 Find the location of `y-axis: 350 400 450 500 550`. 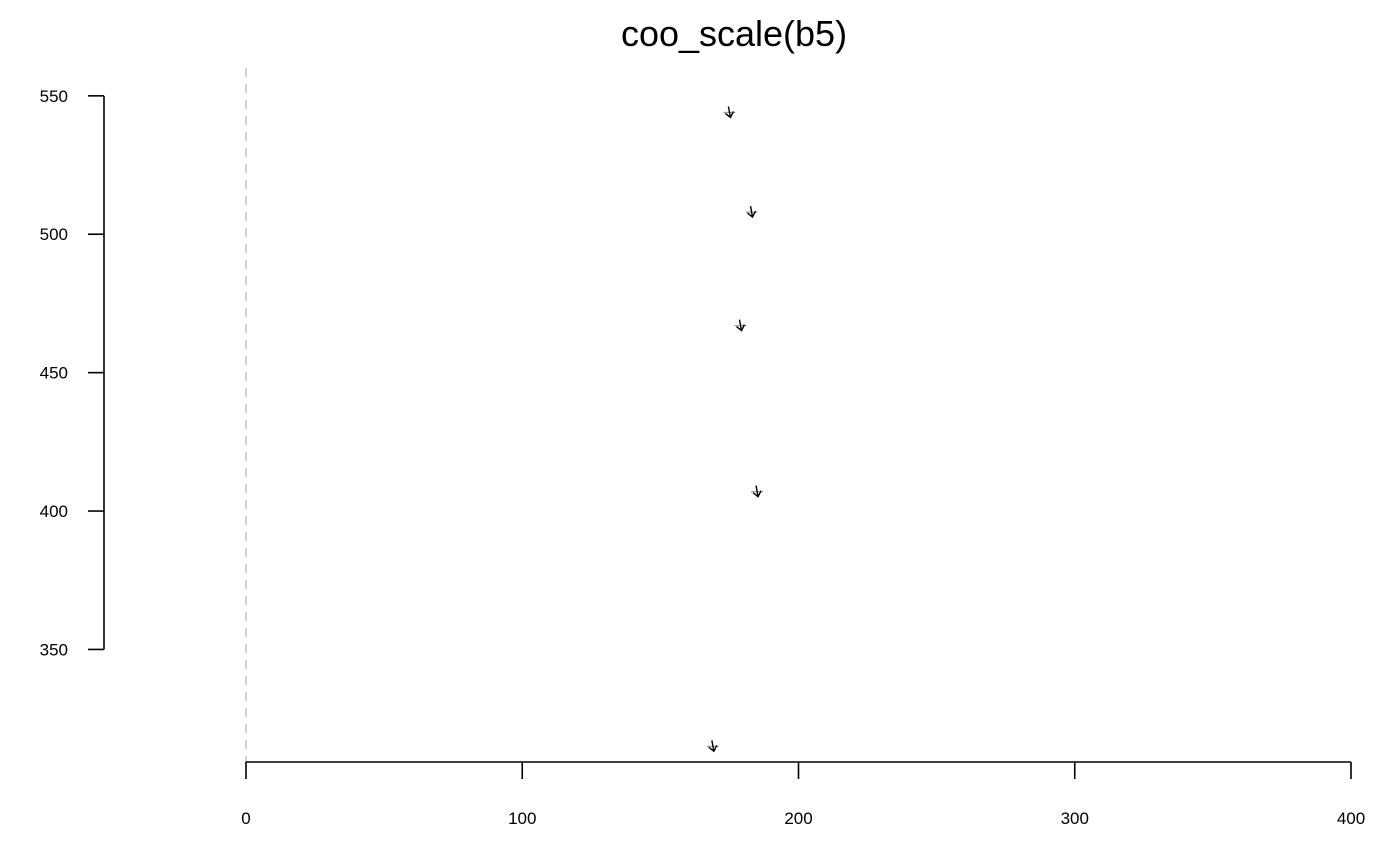

y-axis: 350 400 450 500 550 is located at coordinates (72, 373).